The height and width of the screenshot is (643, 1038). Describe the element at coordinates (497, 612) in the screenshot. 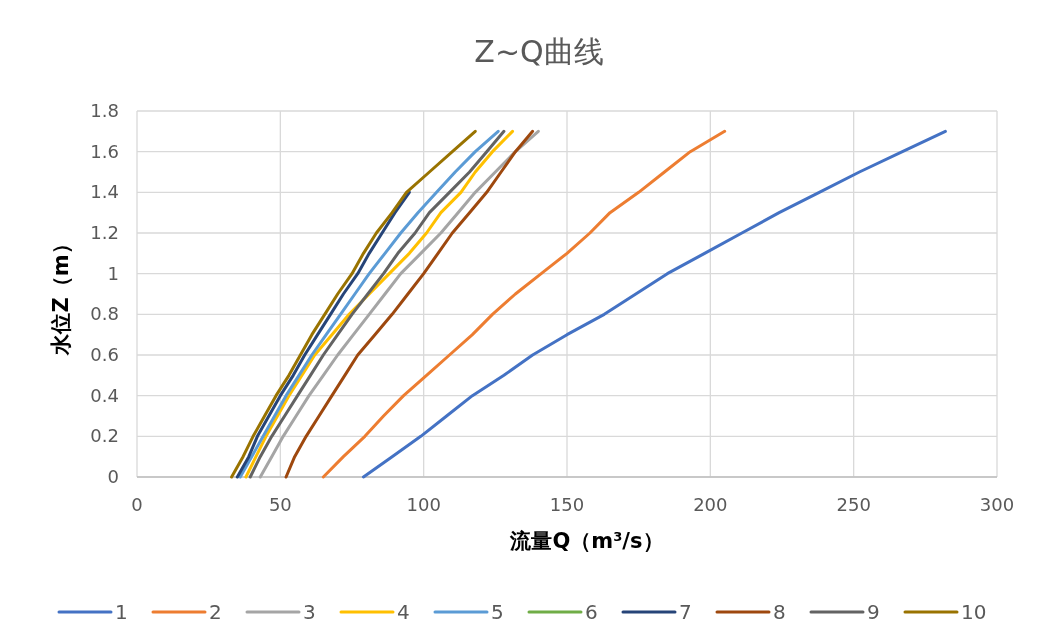

I see `legend-label: 5` at that location.